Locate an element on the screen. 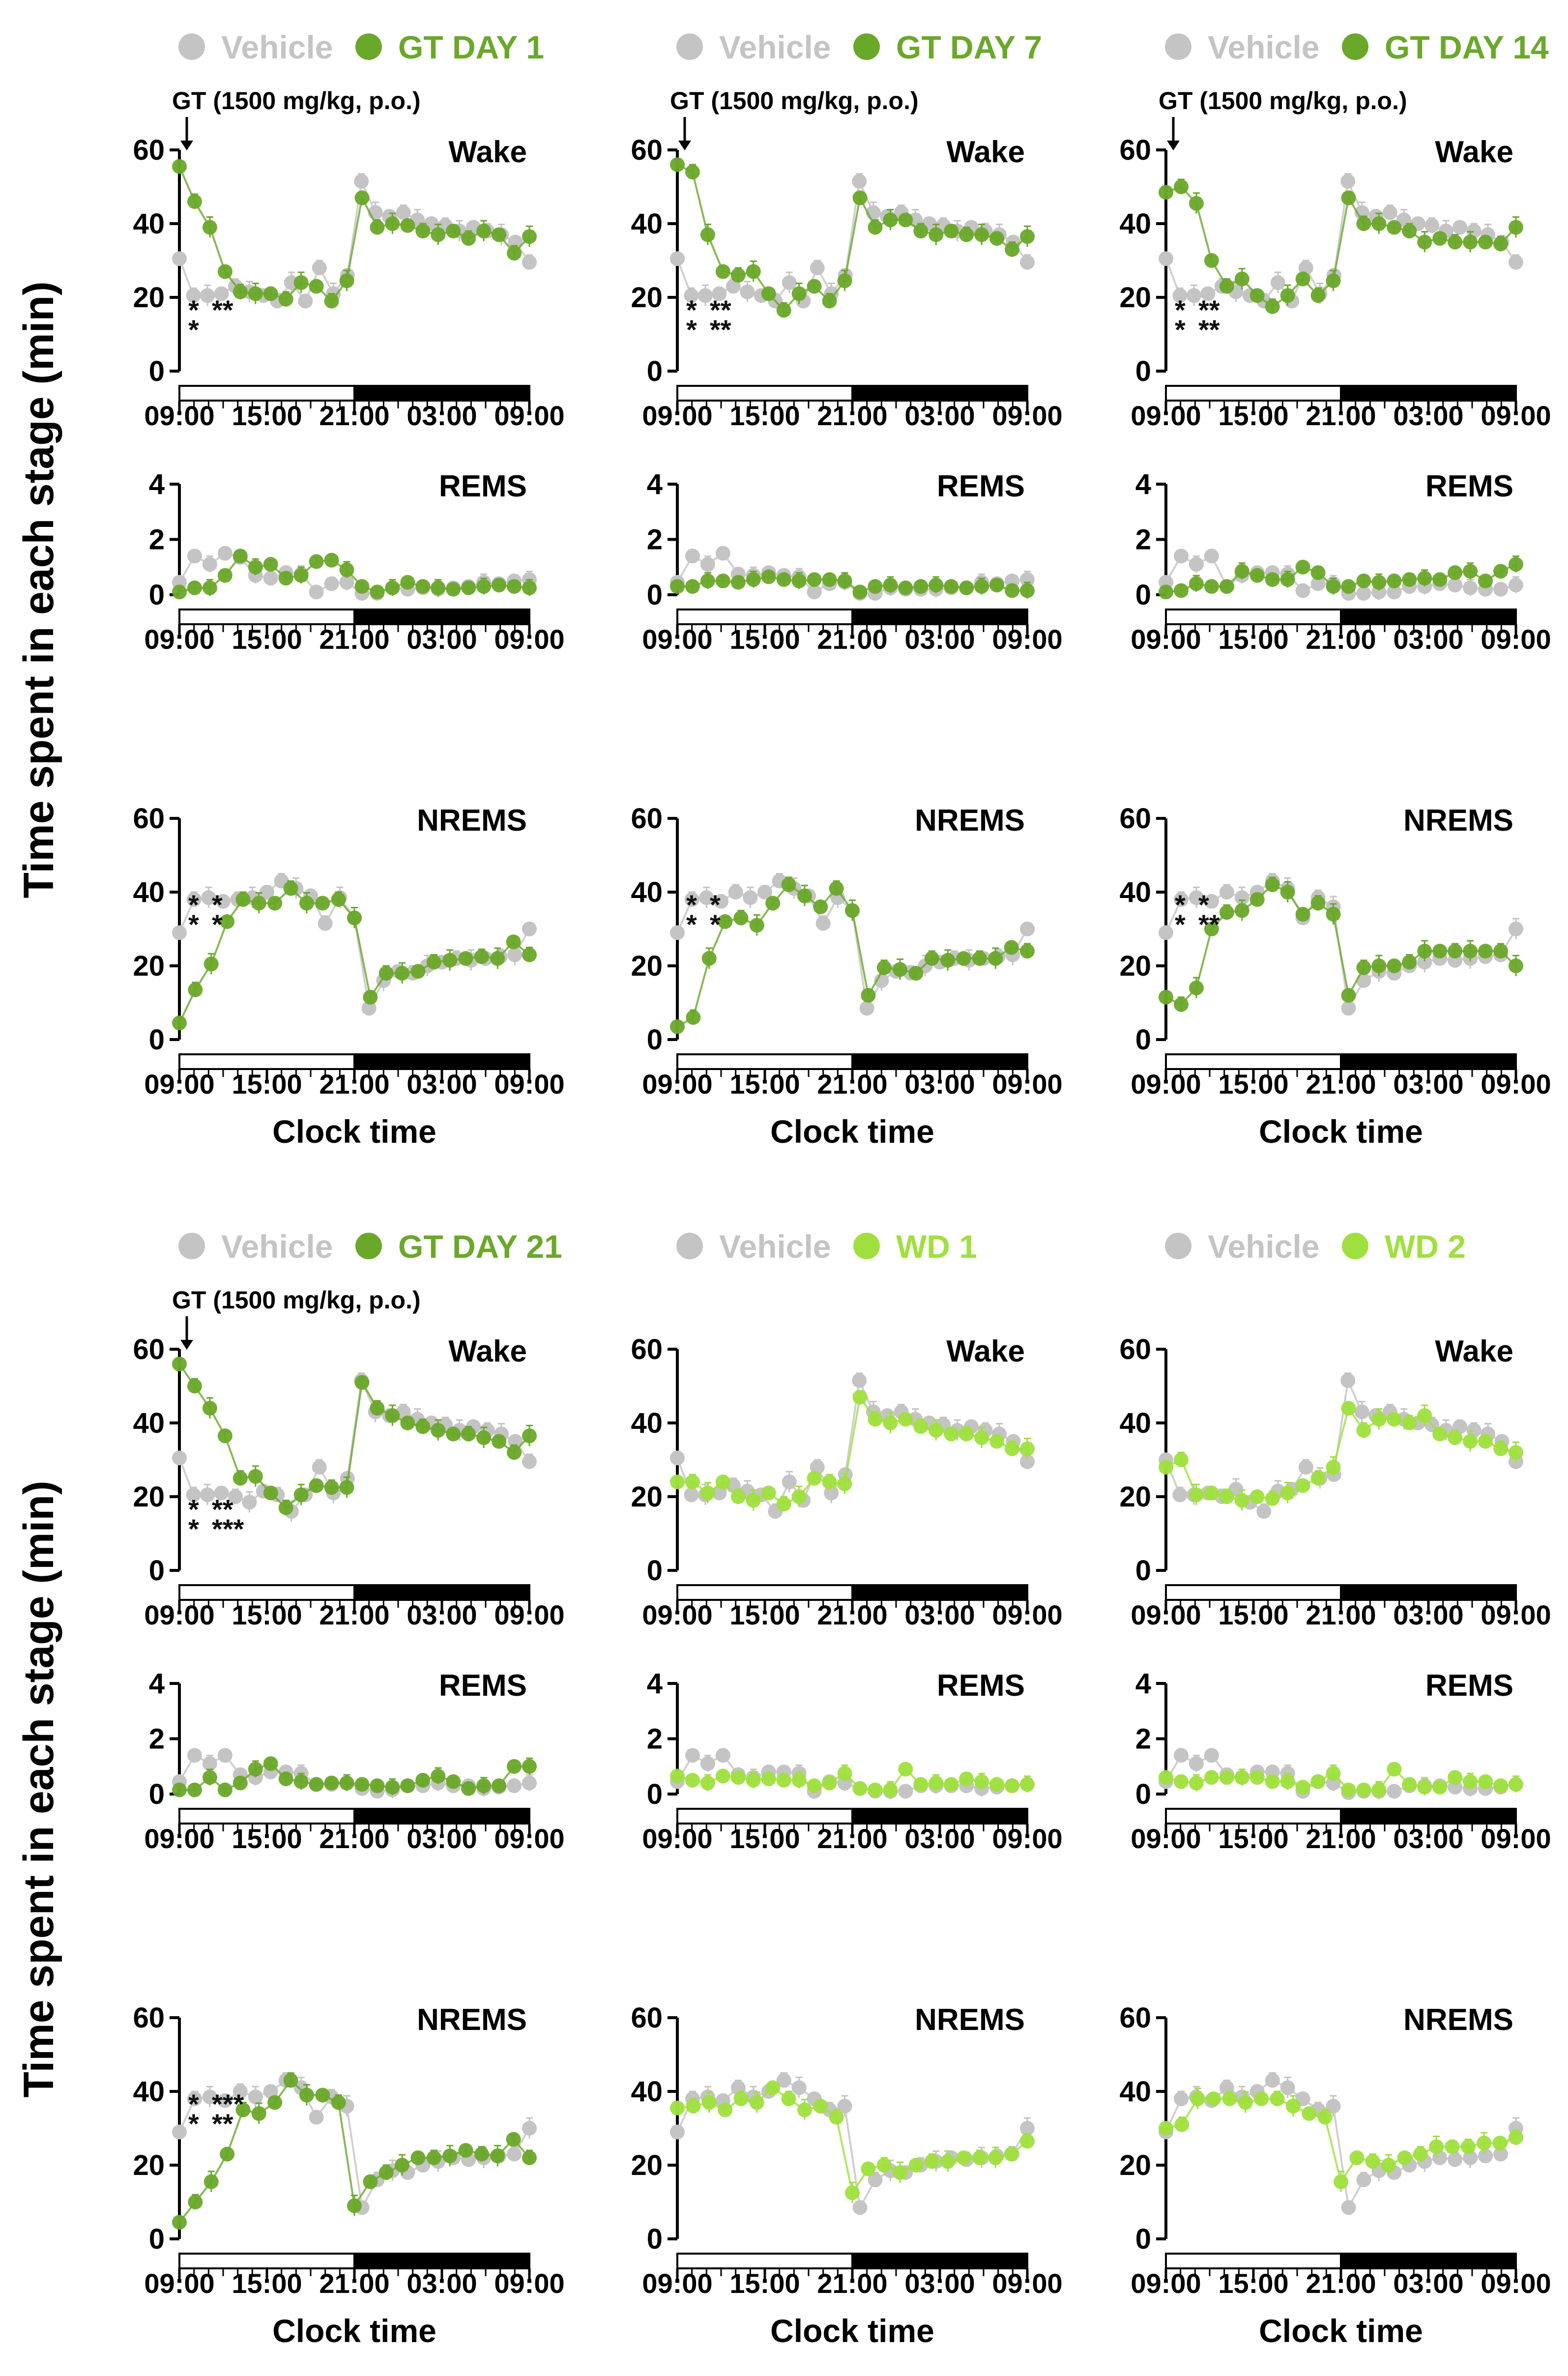  legend-treatment-dot is located at coordinates (1355, 1246).